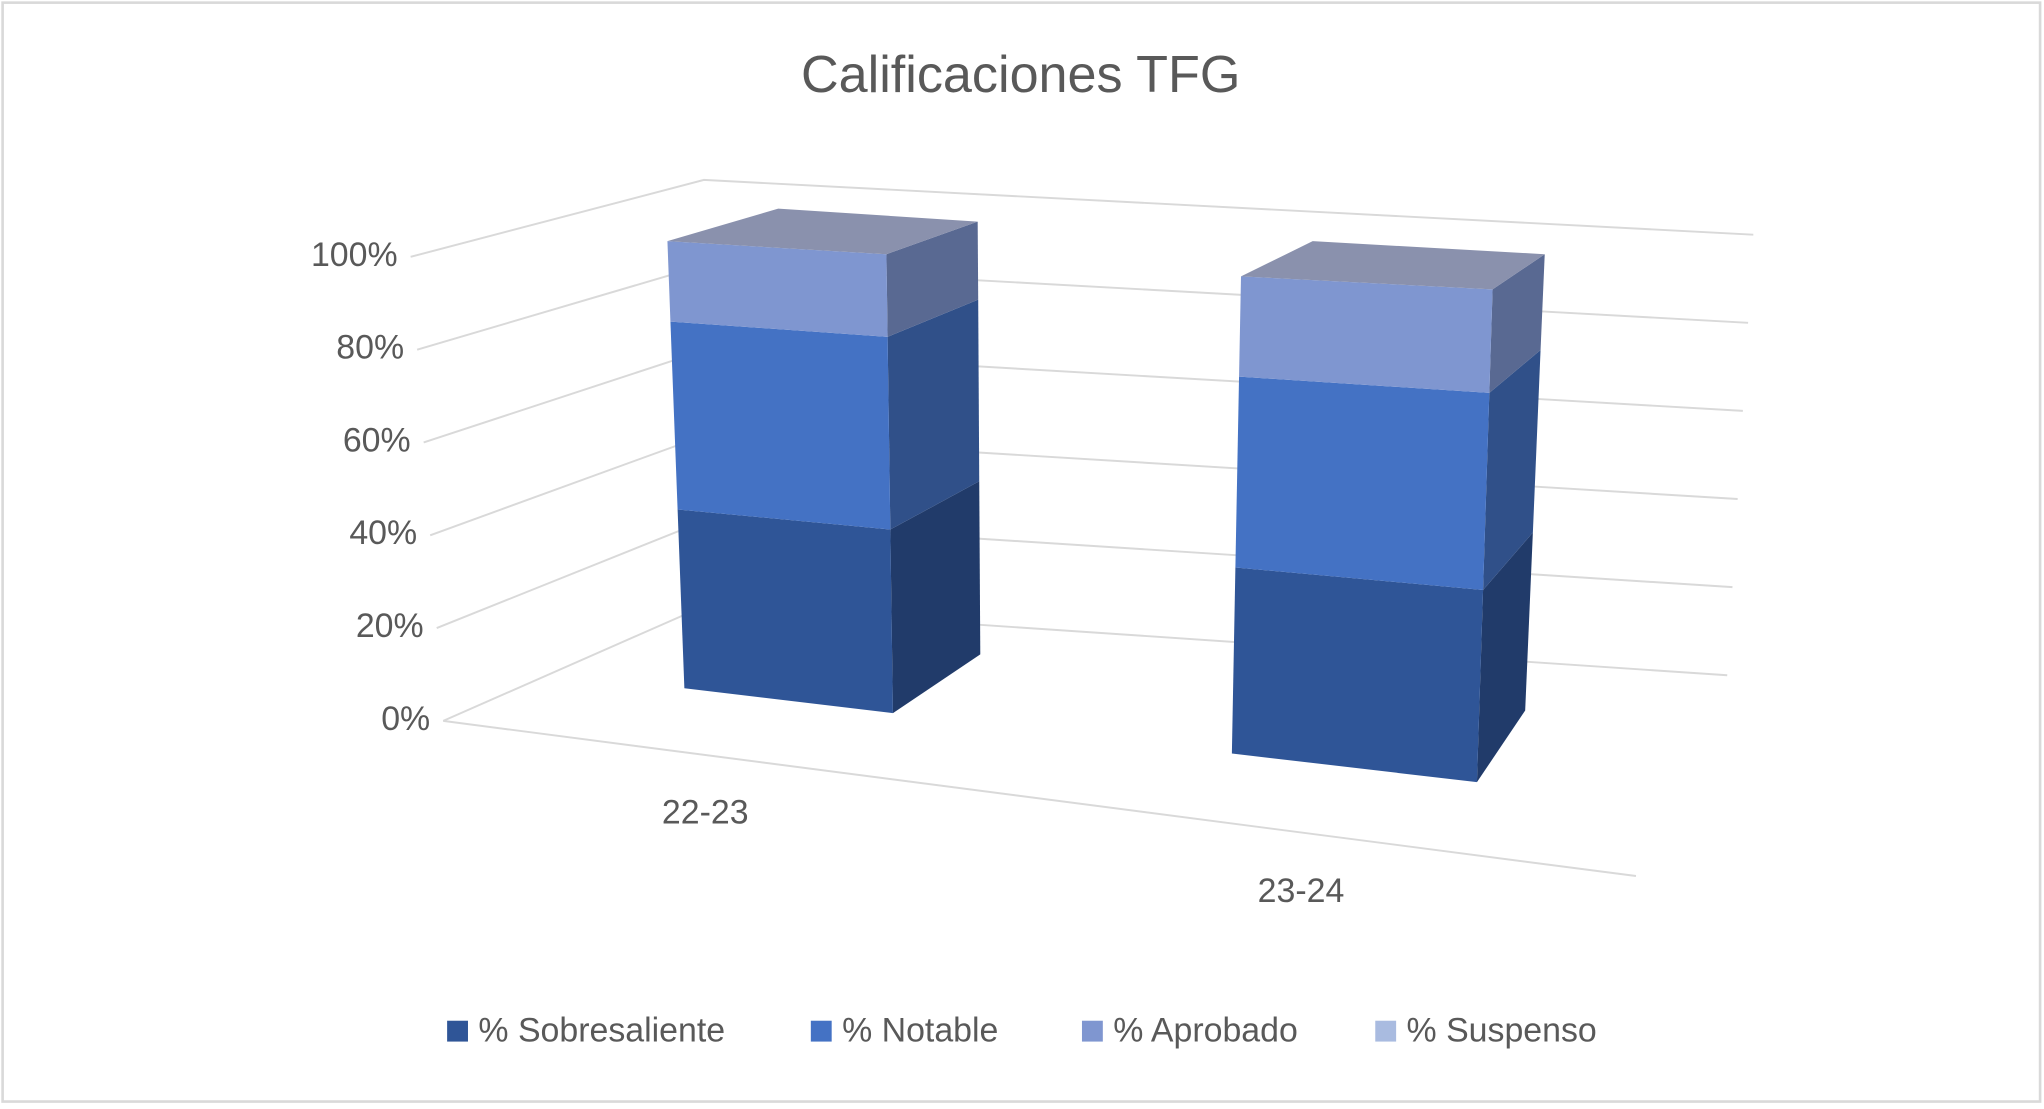 Image resolution: width=2044 pixels, height=1109 pixels. What do you see at coordinates (1020, 75) in the screenshot?
I see `chart-title: Calificaciones TFG` at bounding box center [1020, 75].